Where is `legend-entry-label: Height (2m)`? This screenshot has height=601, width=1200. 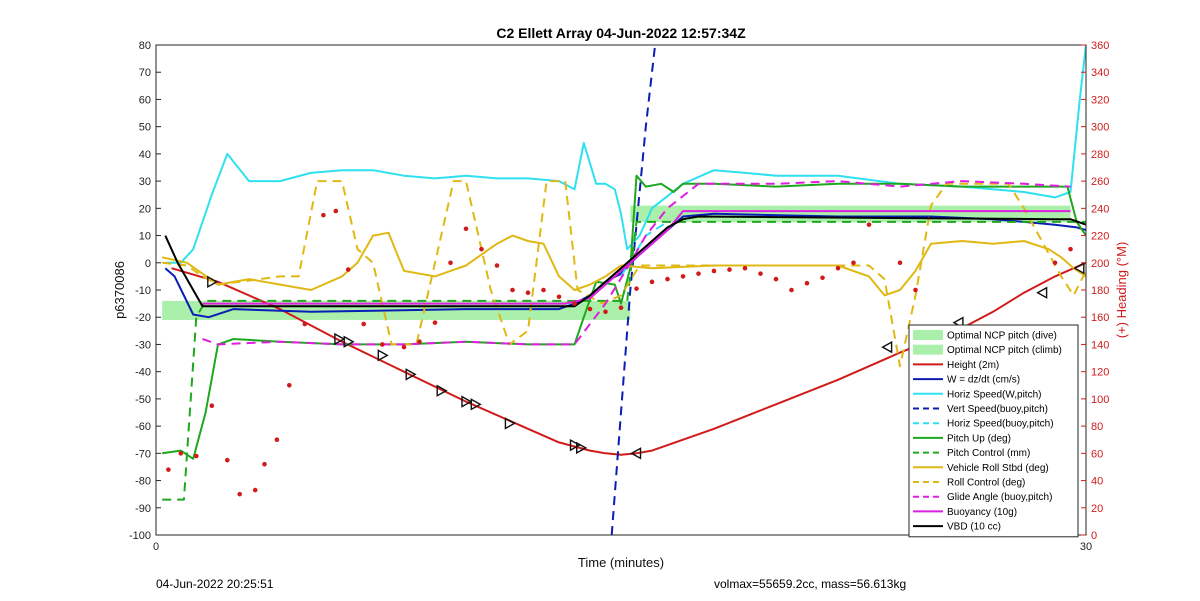 legend-entry-label: Height (2m) is located at coordinates (973, 365).